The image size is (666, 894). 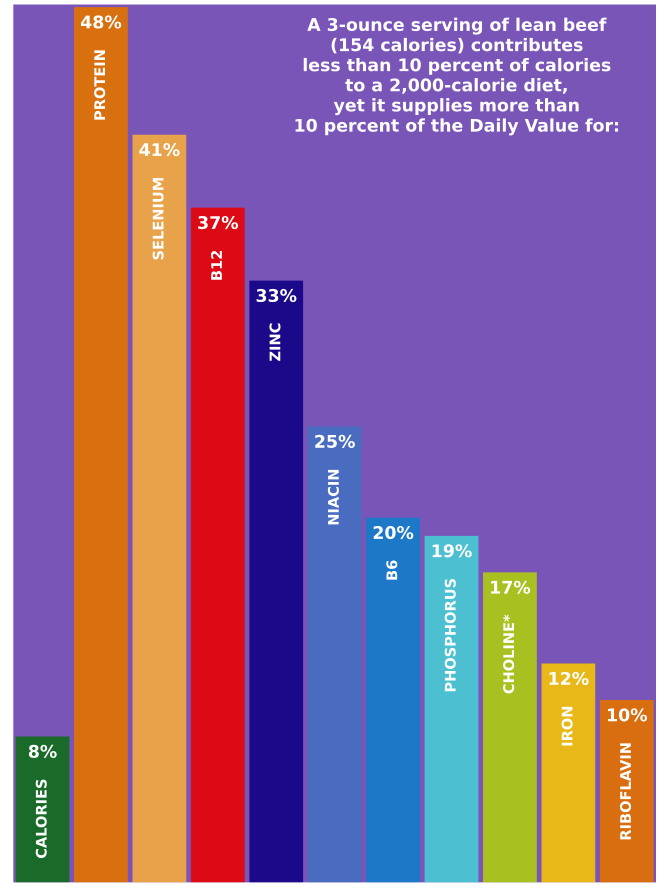 I want to click on x-tick-label: PHOSPHORUS, so click(x=450, y=635).